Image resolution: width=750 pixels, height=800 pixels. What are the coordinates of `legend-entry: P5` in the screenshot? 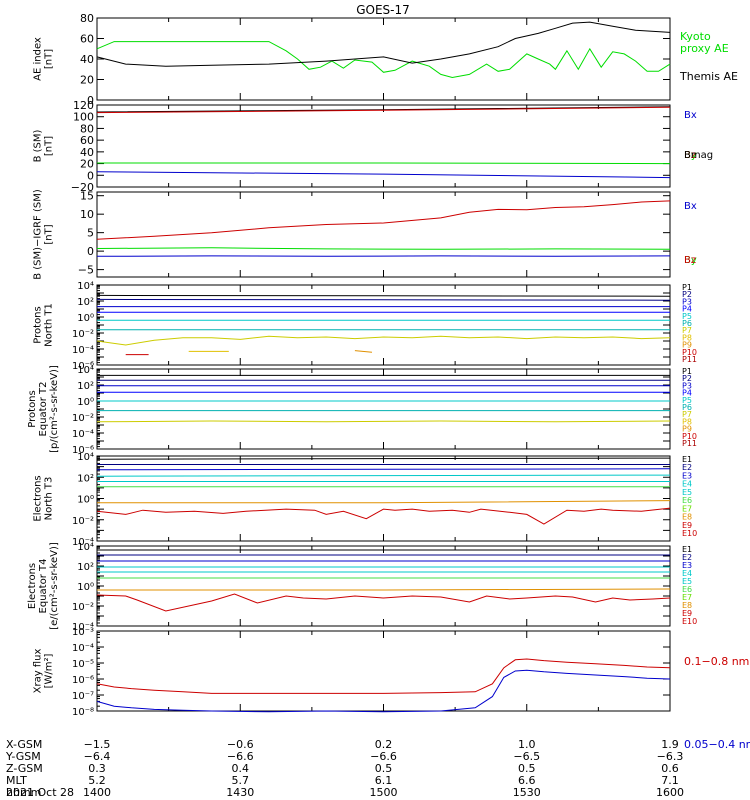 It's located at (687, 400).